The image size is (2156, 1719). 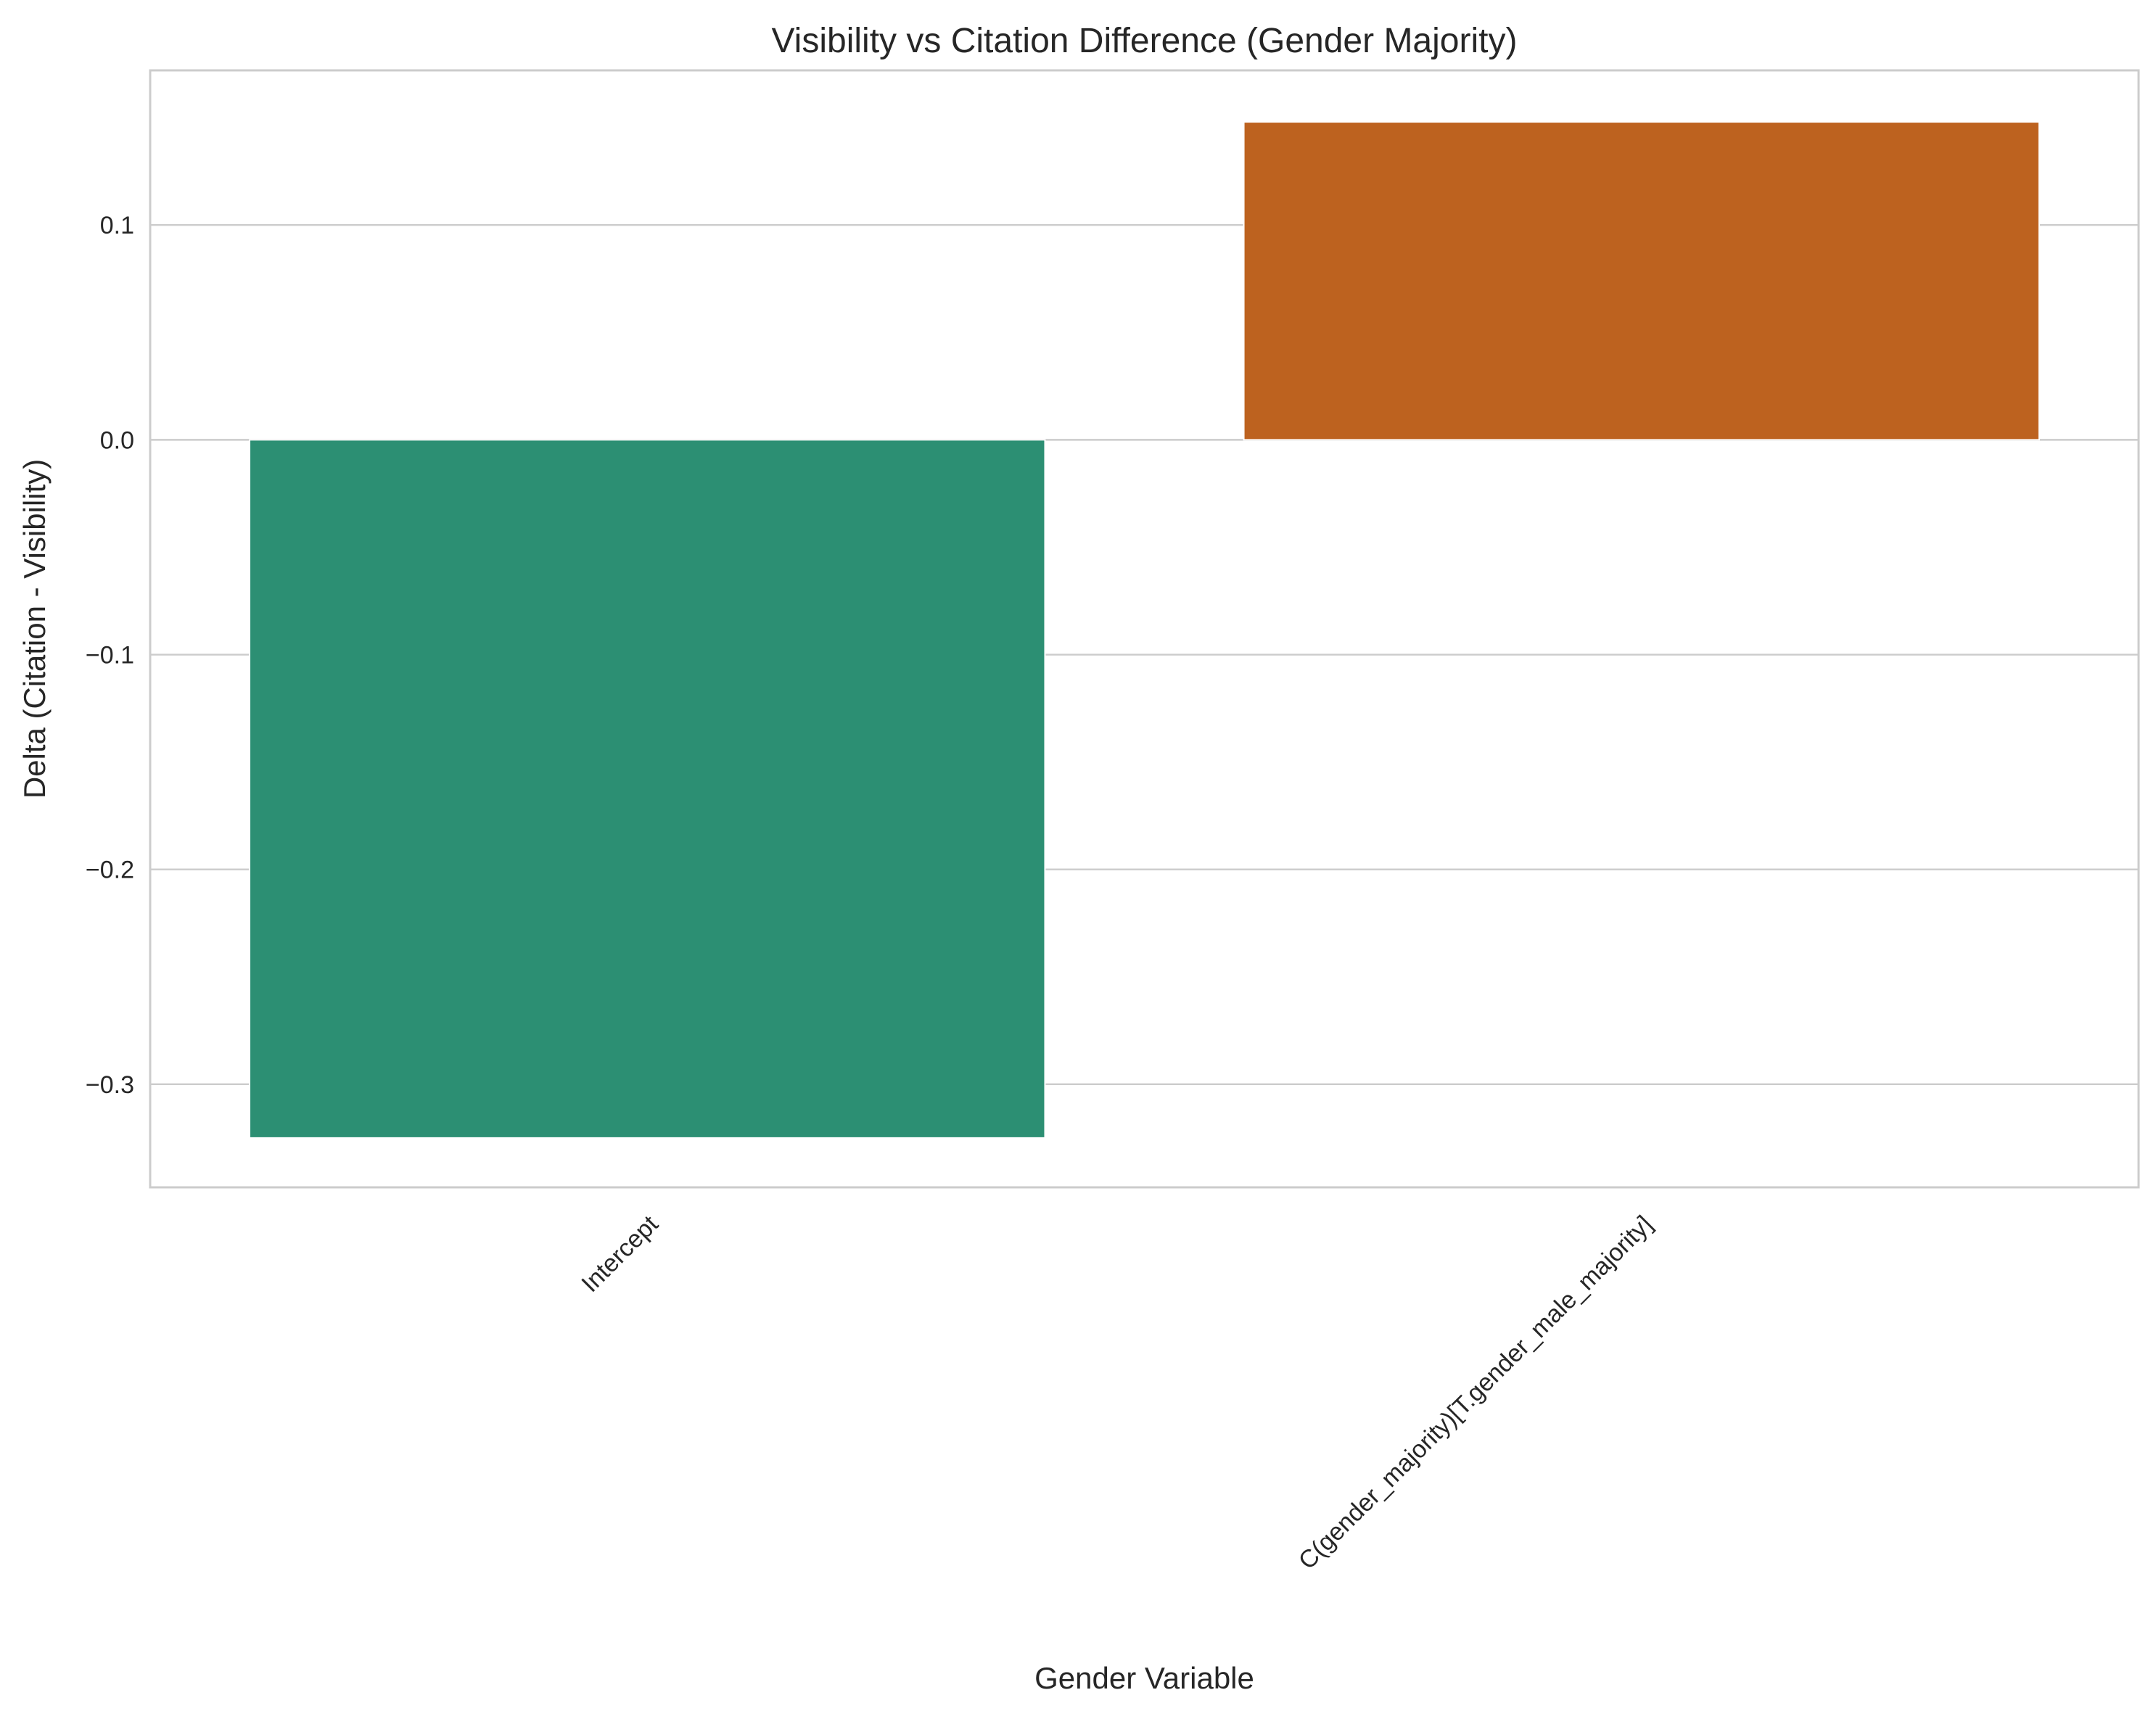 What do you see at coordinates (1144, 1678) in the screenshot?
I see `x-axis-label: Gender Variable` at bounding box center [1144, 1678].